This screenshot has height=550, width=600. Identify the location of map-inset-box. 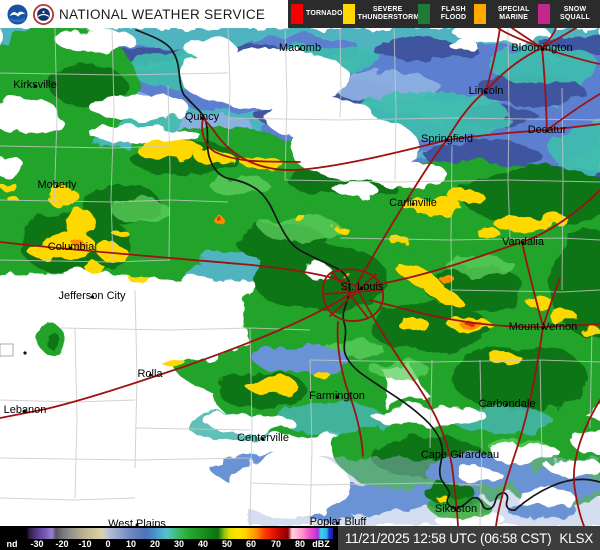
(7, 350).